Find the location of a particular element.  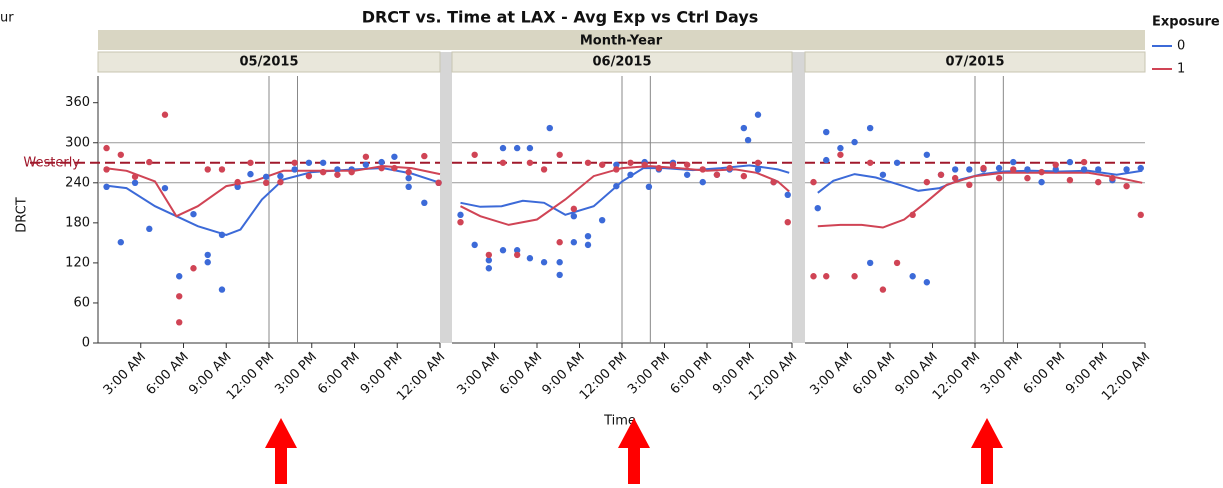

y-tick-label: 240 is located at coordinates (77, 182).